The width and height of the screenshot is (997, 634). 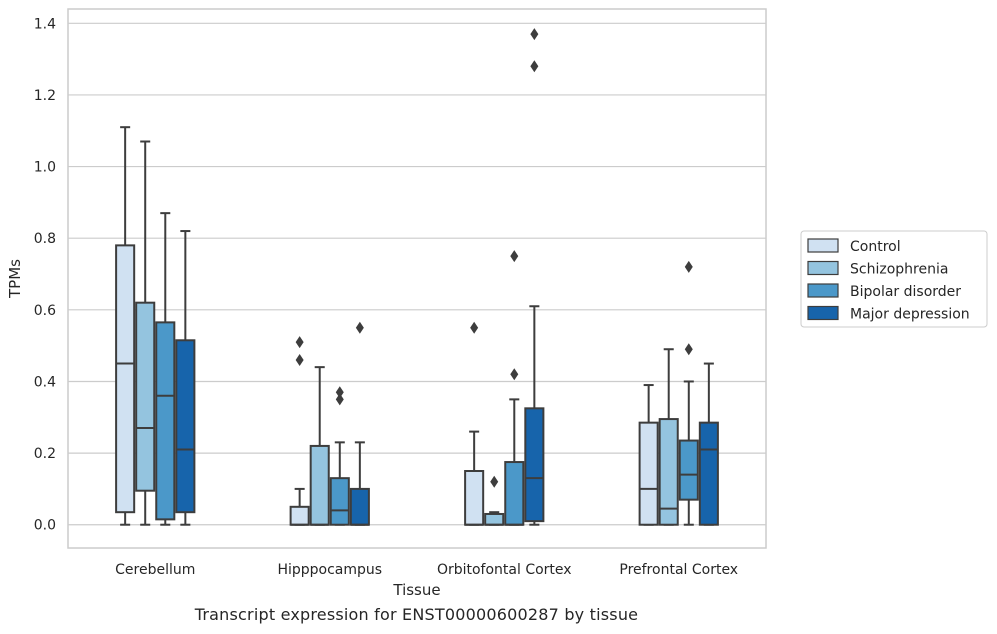 What do you see at coordinates (45, 526) in the screenshot?
I see `y-tick-label: 0.0` at bounding box center [45, 526].